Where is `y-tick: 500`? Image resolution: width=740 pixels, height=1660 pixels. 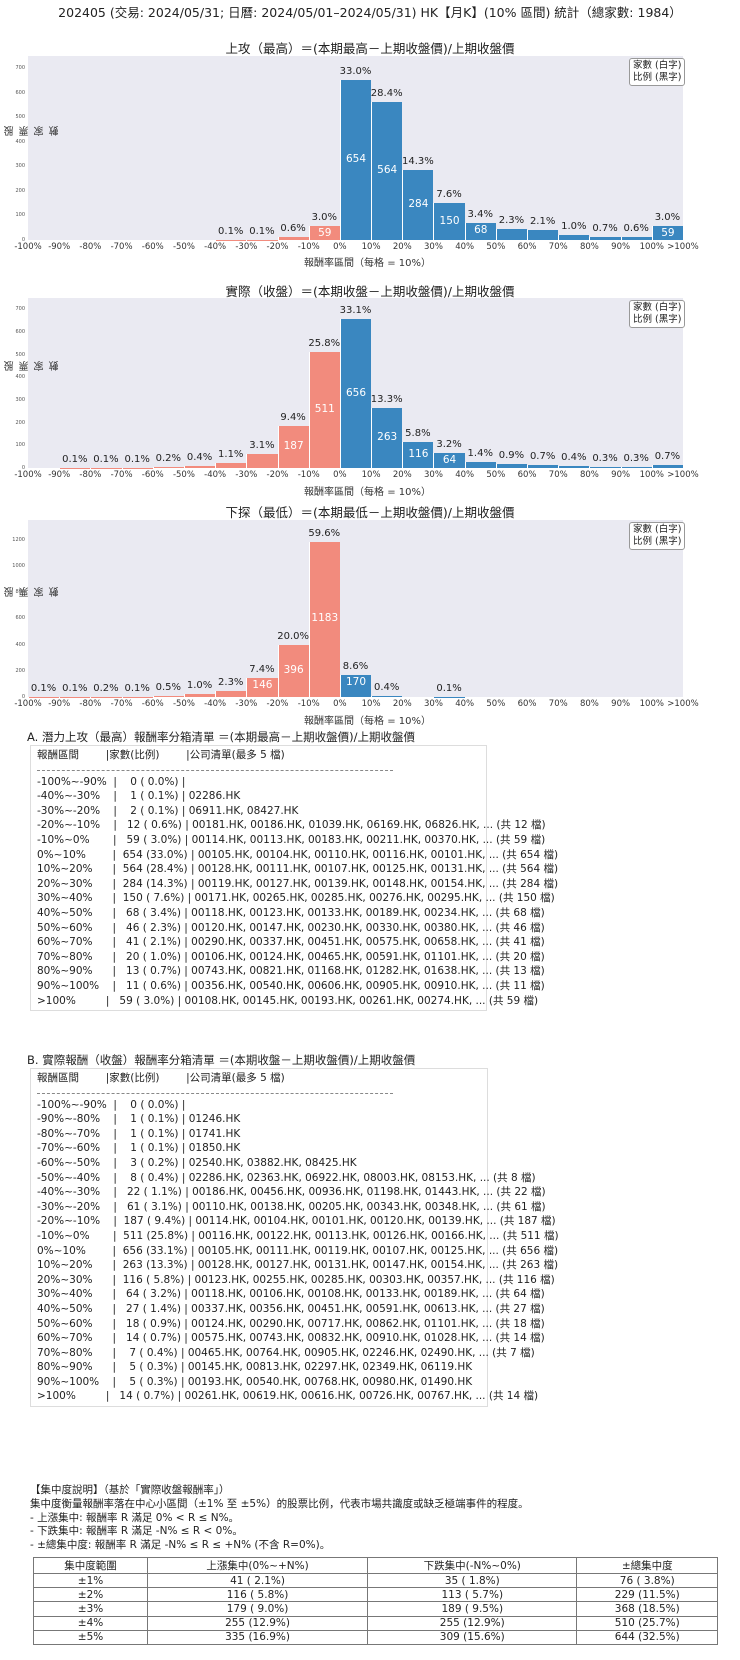 y-tick: 500 is located at coordinates (20, 354).